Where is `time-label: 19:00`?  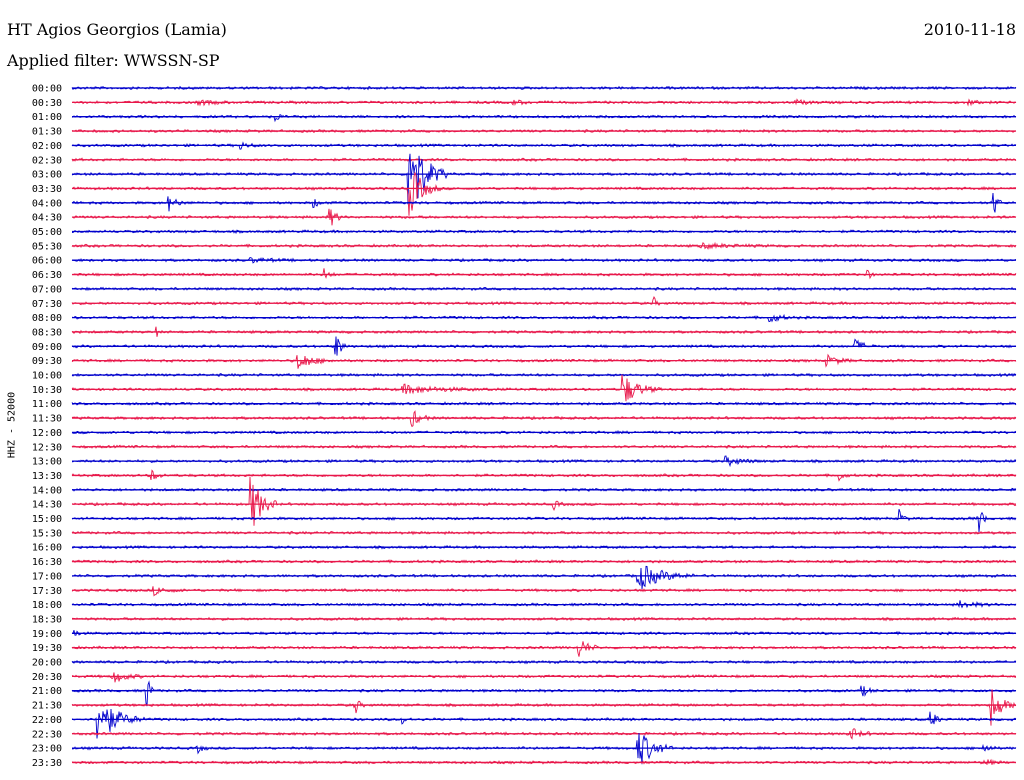 time-label: 19:00 is located at coordinates (47, 634).